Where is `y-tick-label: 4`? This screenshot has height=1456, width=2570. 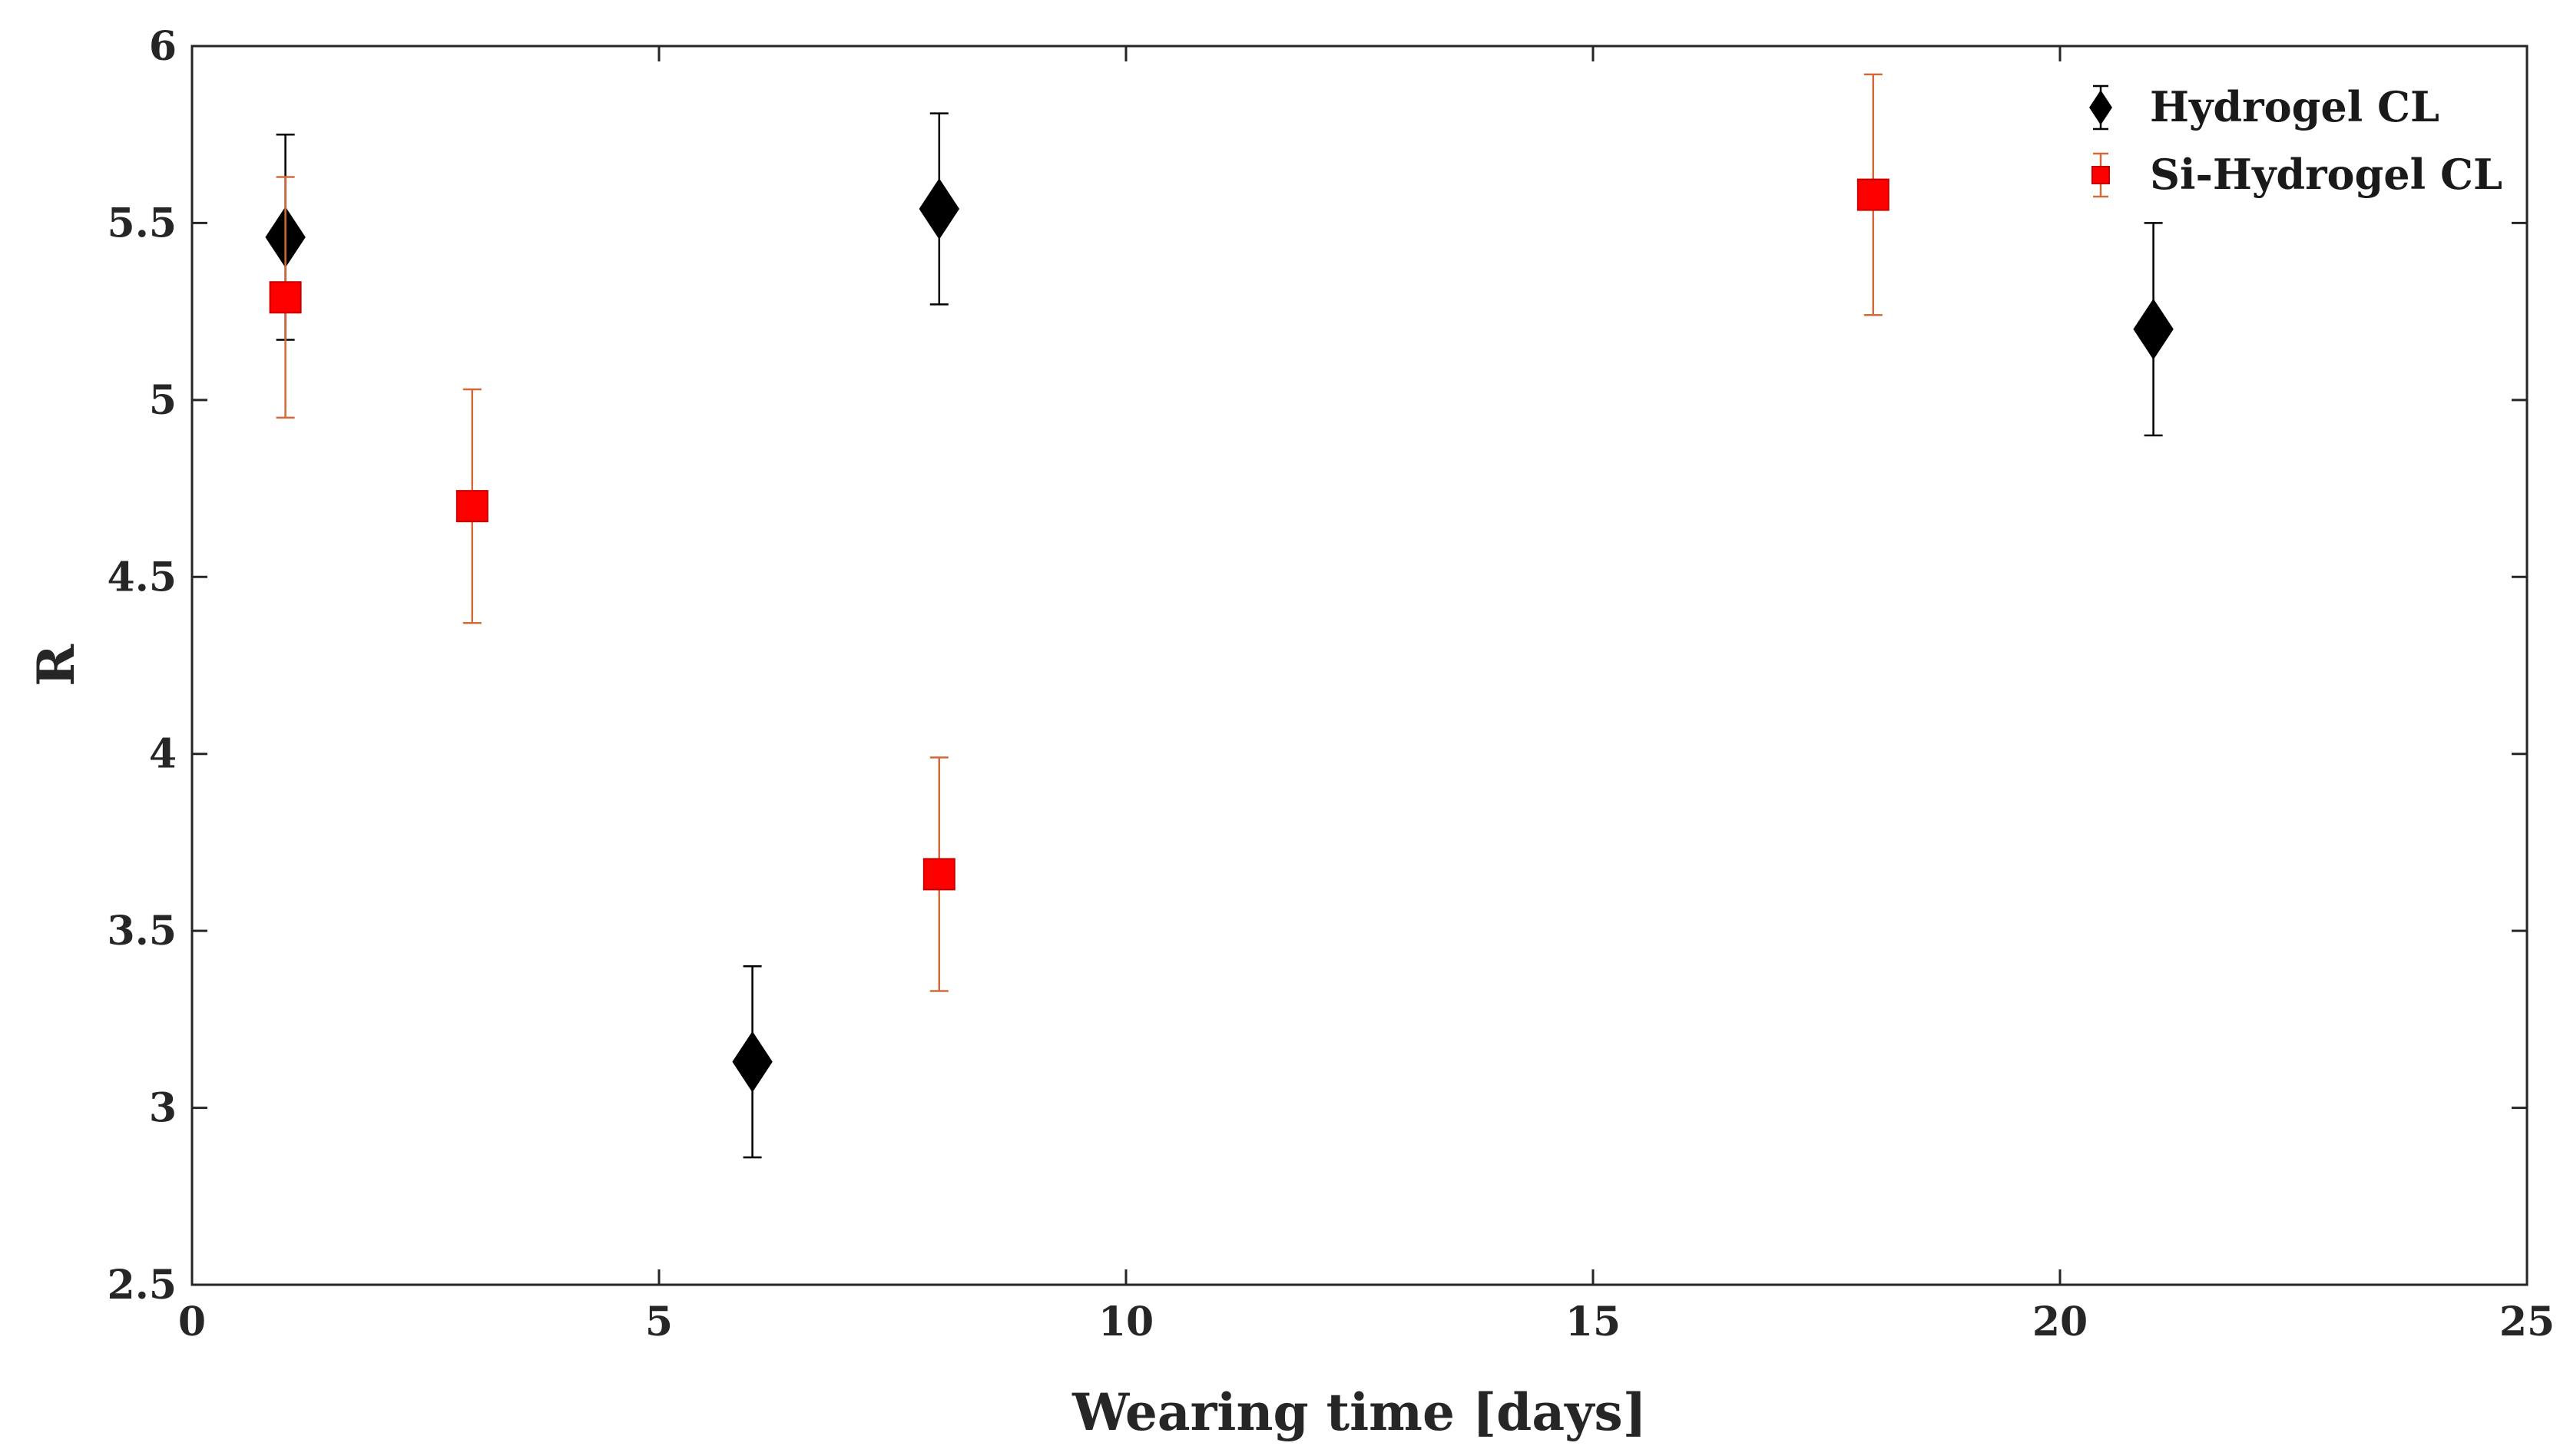
y-tick-label: 4 is located at coordinates (163, 754).